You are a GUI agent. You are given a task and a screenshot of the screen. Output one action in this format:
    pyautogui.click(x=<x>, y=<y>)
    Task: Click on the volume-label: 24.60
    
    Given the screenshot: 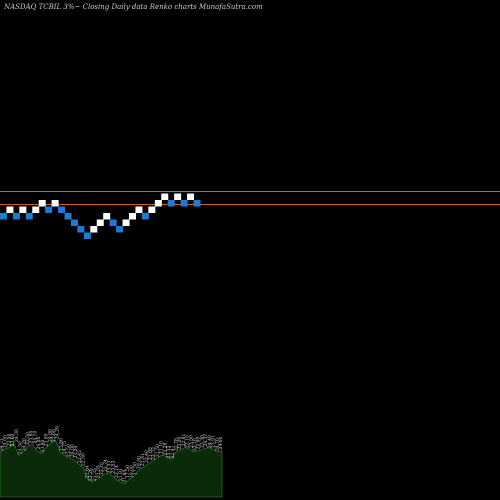 What is the action you would take?
    pyautogui.click(x=221, y=442)
    